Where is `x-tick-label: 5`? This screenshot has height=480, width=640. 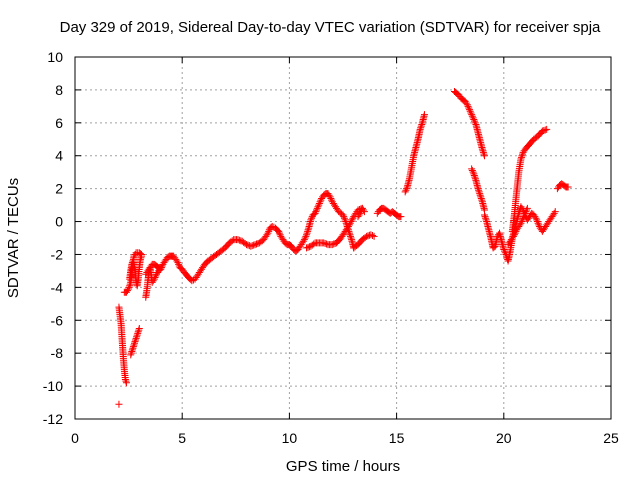
x-tick-label: 5 is located at coordinates (182, 438).